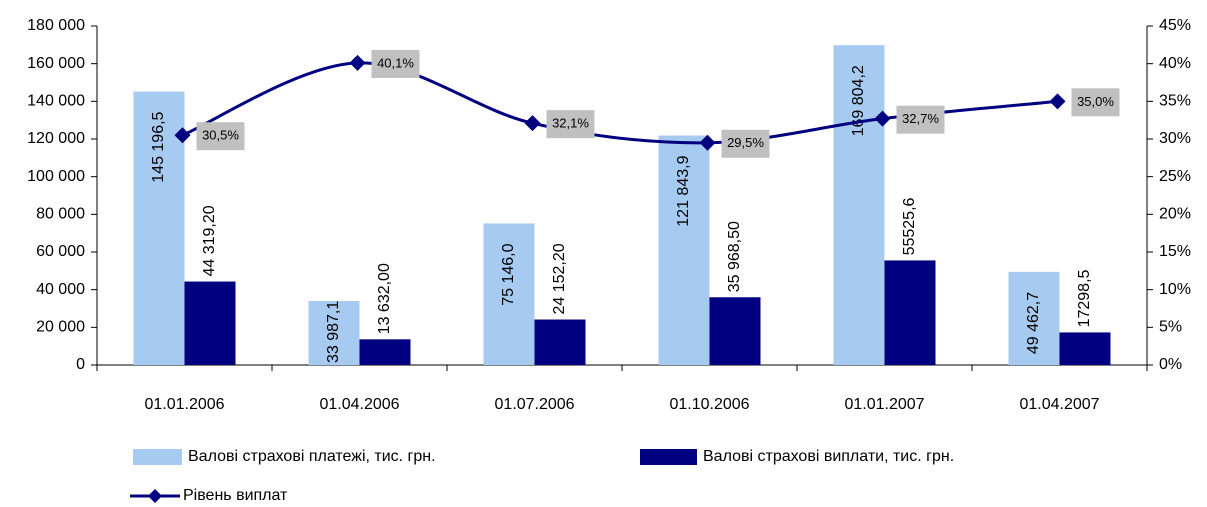  Describe the element at coordinates (858, 100) in the screenshot. I see `data-label: 169 804,2` at that location.